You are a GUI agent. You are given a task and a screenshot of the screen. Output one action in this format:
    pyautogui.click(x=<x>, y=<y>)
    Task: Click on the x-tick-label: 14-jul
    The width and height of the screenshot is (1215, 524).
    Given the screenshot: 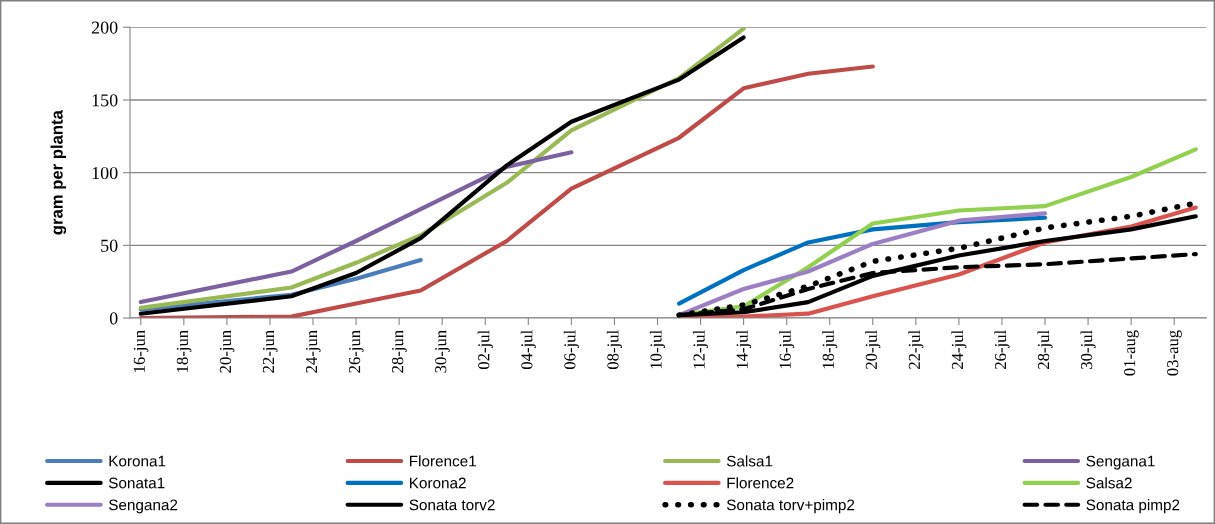 What is the action you would take?
    pyautogui.click(x=744, y=349)
    